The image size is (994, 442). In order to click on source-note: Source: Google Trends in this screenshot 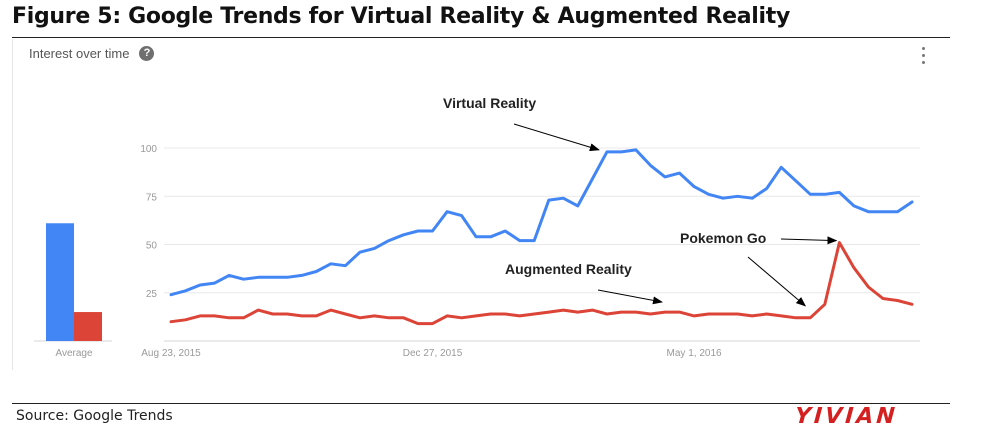, I will do `click(94, 416)`.